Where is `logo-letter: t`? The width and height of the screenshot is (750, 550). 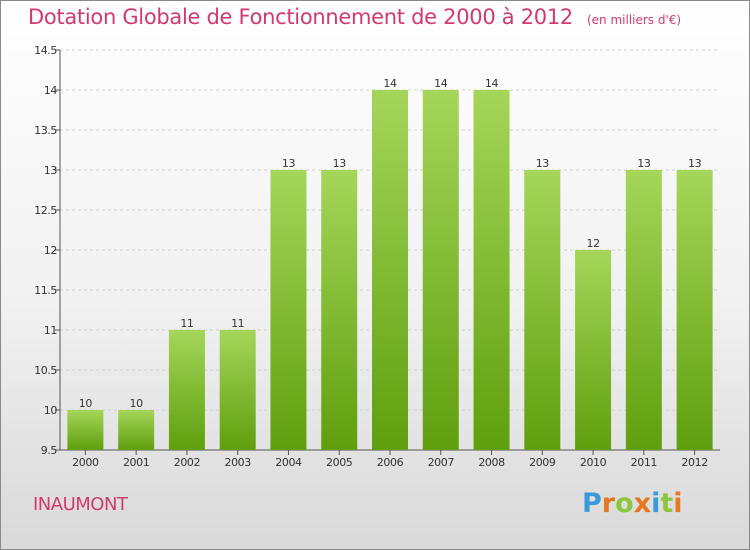
logo-letter: t is located at coordinates (667, 503).